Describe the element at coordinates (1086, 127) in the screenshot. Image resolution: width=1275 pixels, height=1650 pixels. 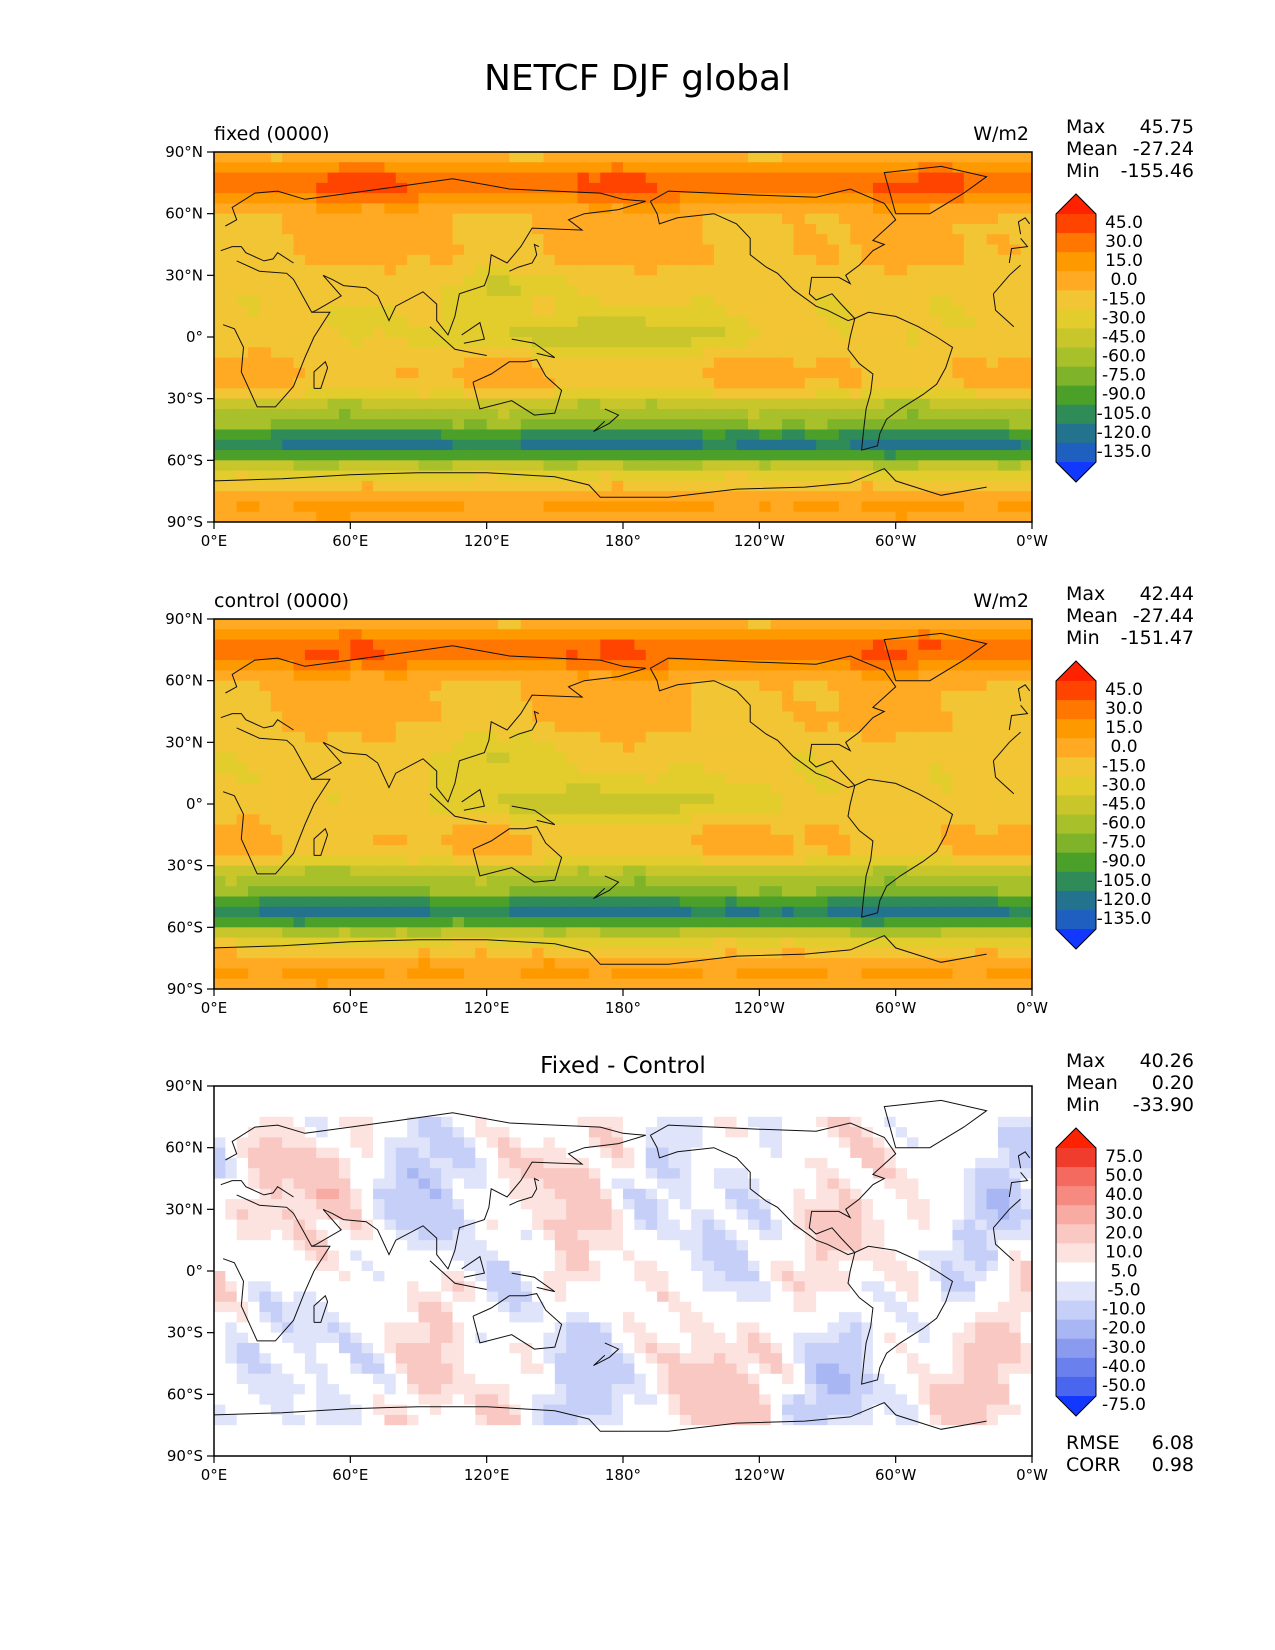
I see `stat-max-label: Max` at that location.